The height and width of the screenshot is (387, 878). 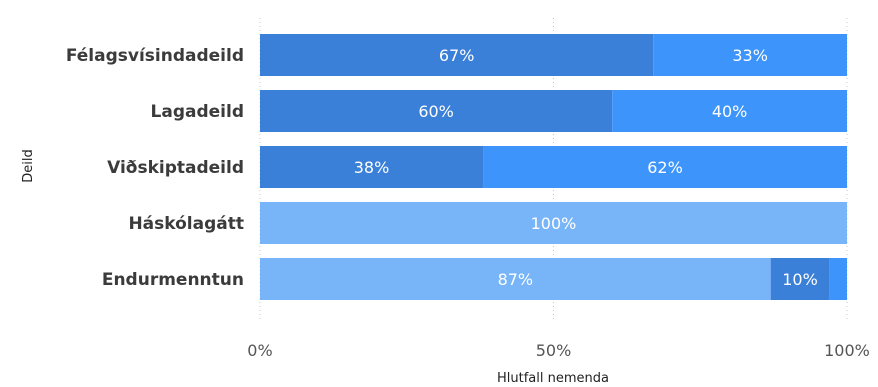 I want to click on y-axis-title: Deild, so click(x=28, y=165).